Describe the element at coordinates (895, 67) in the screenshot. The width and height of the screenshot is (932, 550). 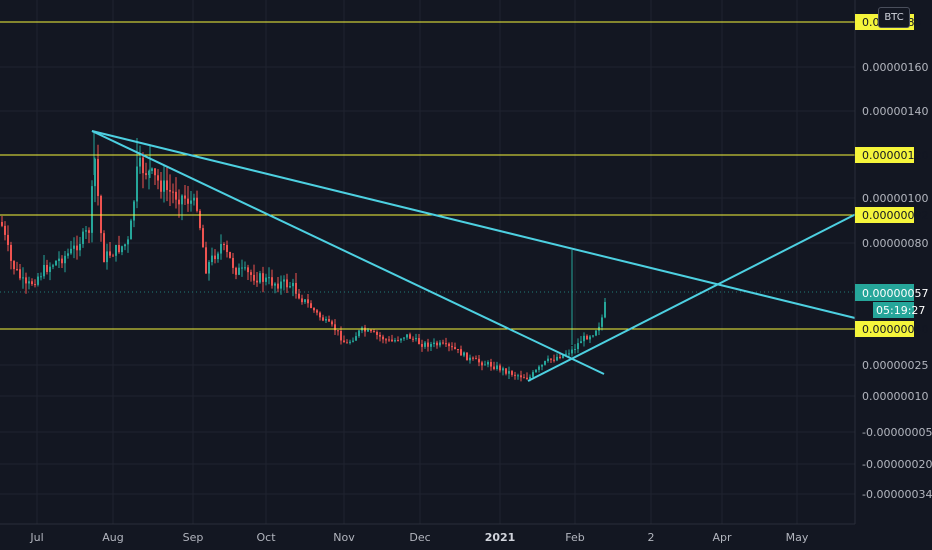
I see `y-tick-label: 0.00000160` at that location.